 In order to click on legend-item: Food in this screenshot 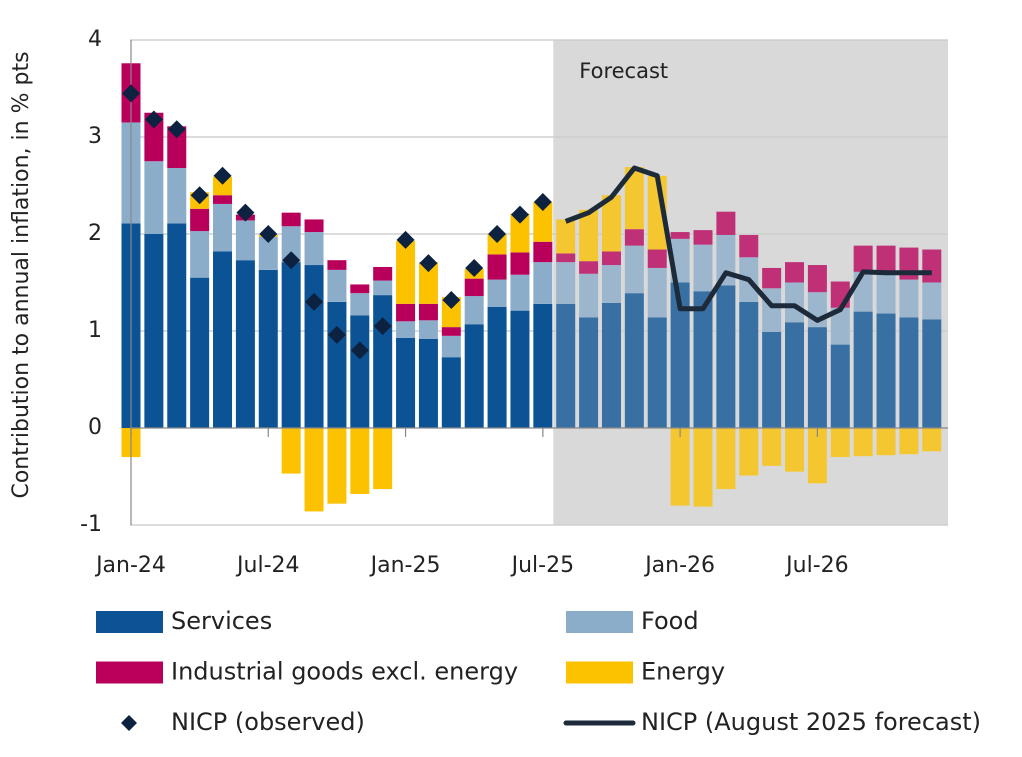, I will do `click(632, 621)`.